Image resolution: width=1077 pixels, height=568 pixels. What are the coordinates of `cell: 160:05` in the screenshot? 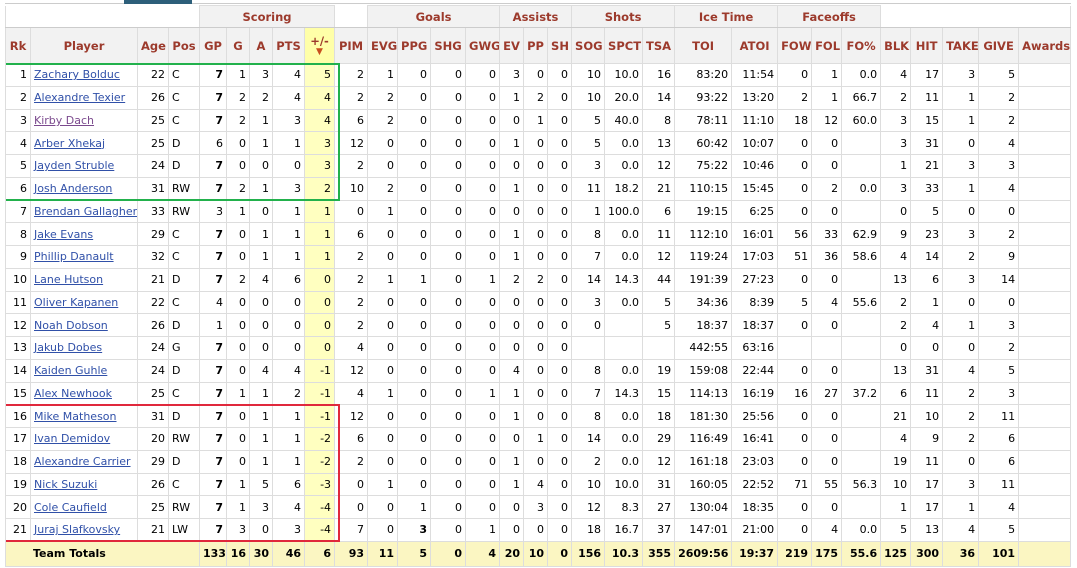 It's located at (703, 484).